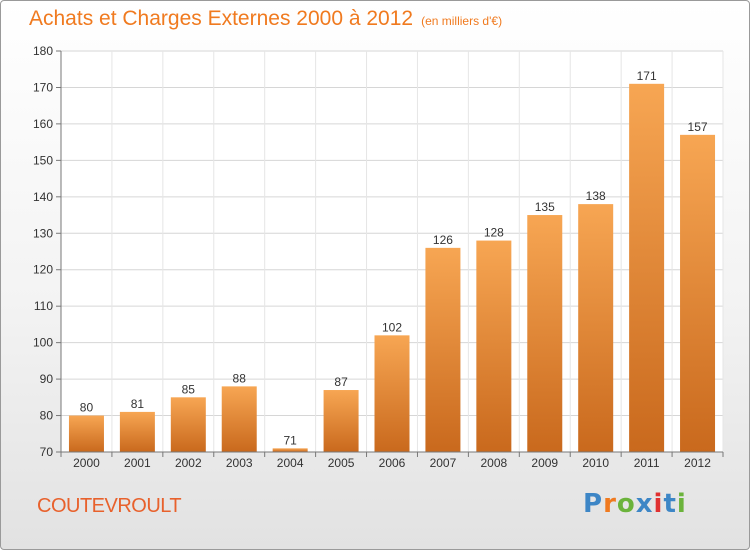 This screenshot has height=550, width=750. I want to click on x-tick-label-2006: 2006, so click(392, 463).